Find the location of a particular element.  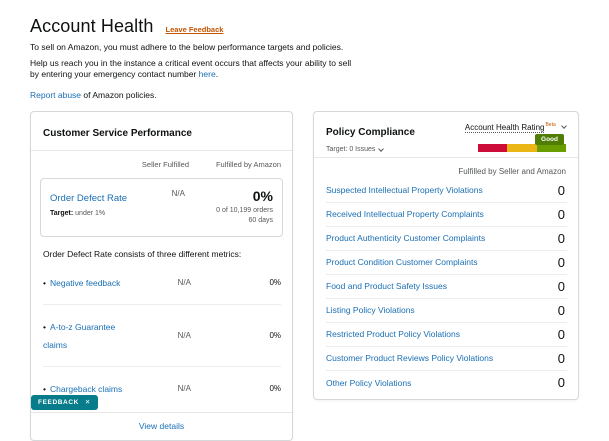

policy-row: Food and Product Safety Issues 0 is located at coordinates (446, 287).